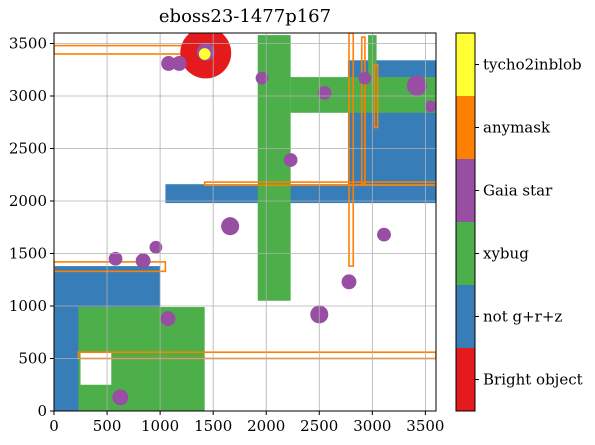  What do you see at coordinates (32, 359) in the screenshot?
I see `y-tick-label: 500` at bounding box center [32, 359].